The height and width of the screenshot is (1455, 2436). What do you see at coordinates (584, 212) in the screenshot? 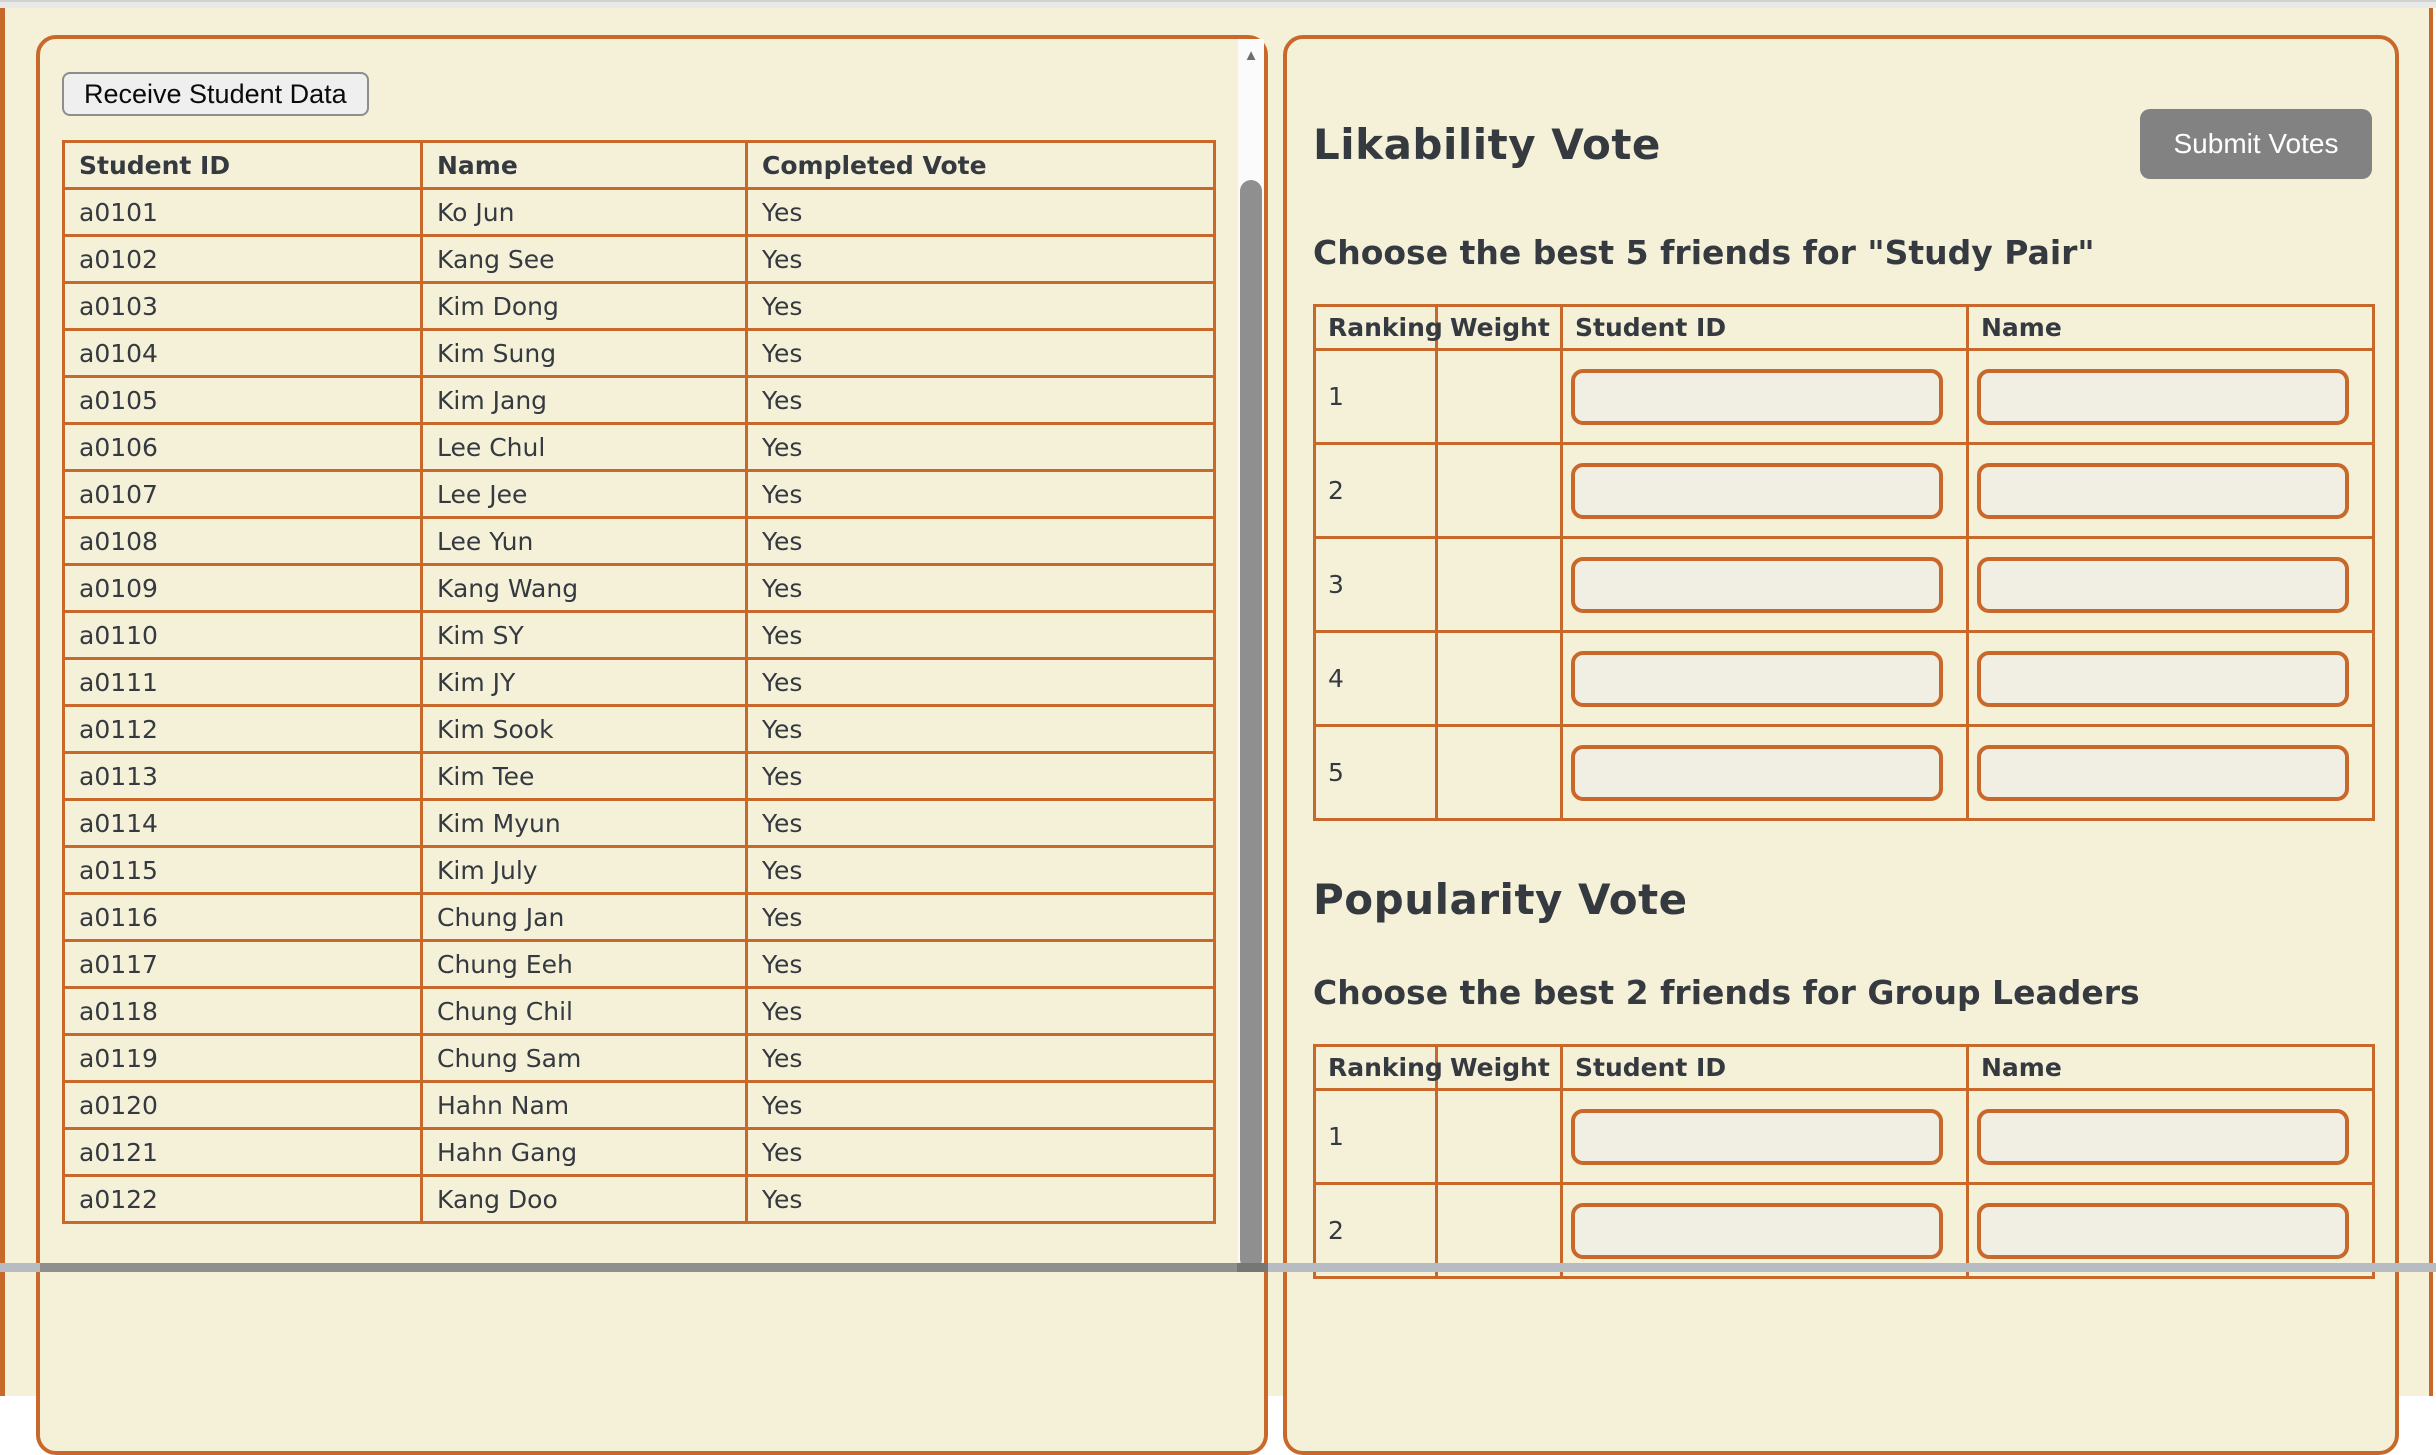
I see `student-name-cell: Ko Jun` at bounding box center [584, 212].